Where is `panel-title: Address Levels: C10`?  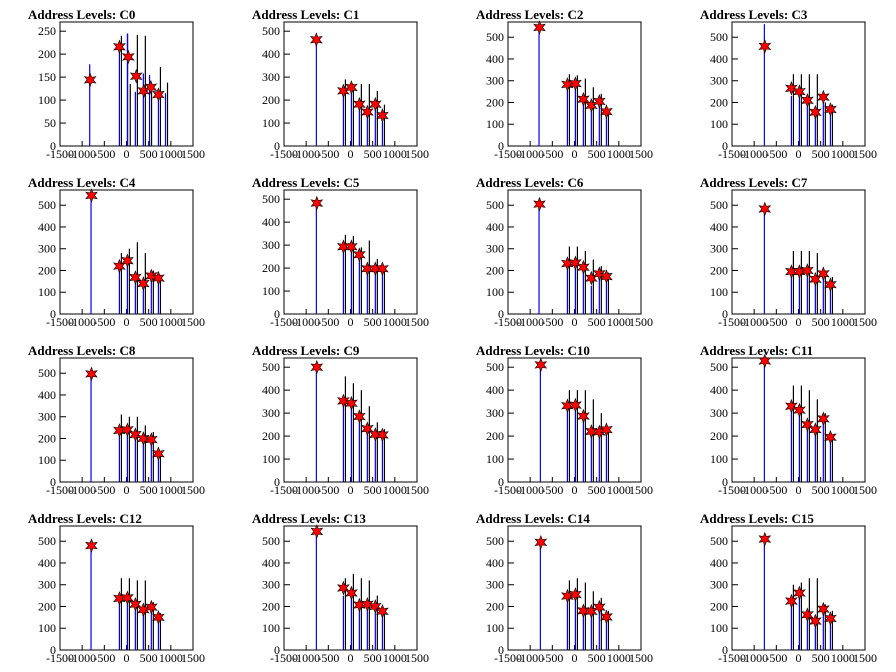
panel-title: Address Levels: C10 is located at coordinates (533, 350).